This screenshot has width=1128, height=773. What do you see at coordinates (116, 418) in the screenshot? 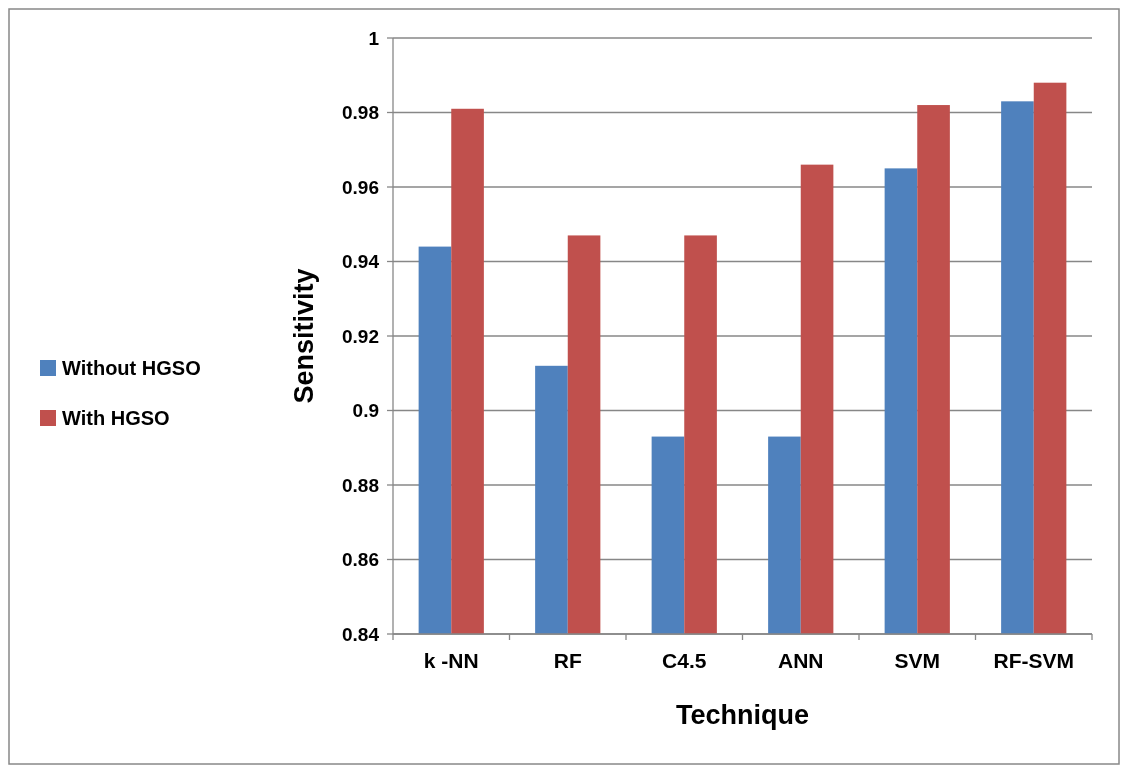
I see `legend-label: With HGSO` at bounding box center [116, 418].